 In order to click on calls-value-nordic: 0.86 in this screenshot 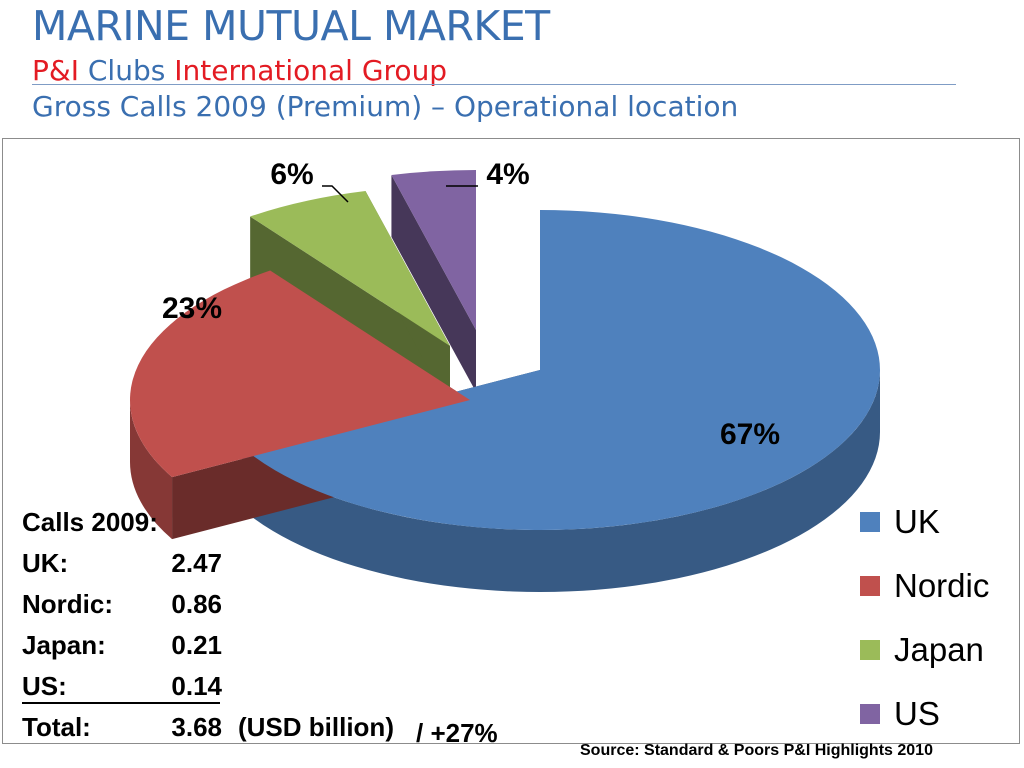, I will do `click(196, 604)`.